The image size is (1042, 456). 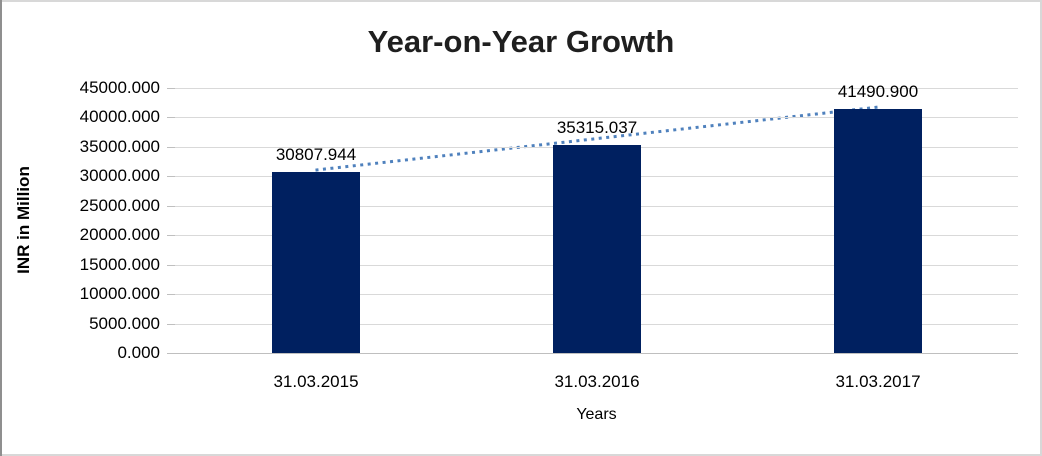 What do you see at coordinates (596, 353) in the screenshot?
I see `x-axis-line` at bounding box center [596, 353].